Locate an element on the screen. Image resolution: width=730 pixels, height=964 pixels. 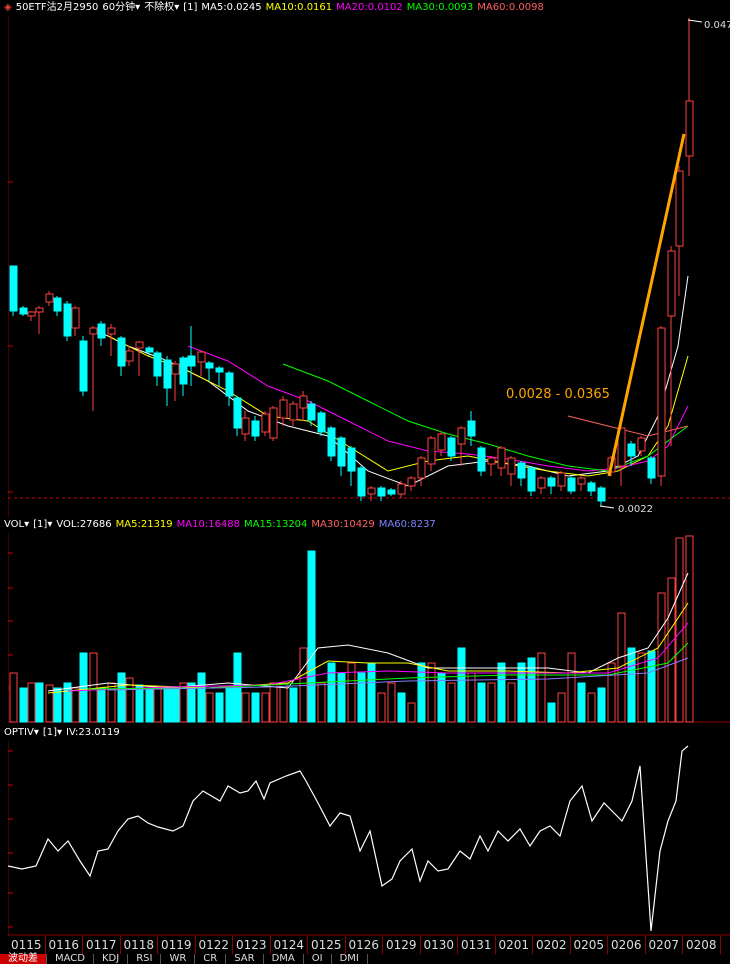
tab-波动差: 波动差 is located at coordinates (23, 959).